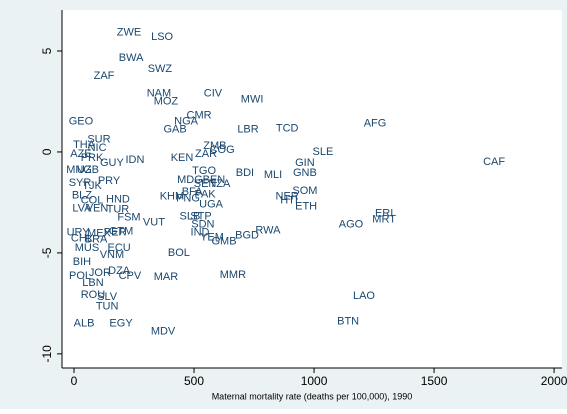 The height and width of the screenshot is (414, 567). I want to click on point-label: PRK, so click(92, 158).